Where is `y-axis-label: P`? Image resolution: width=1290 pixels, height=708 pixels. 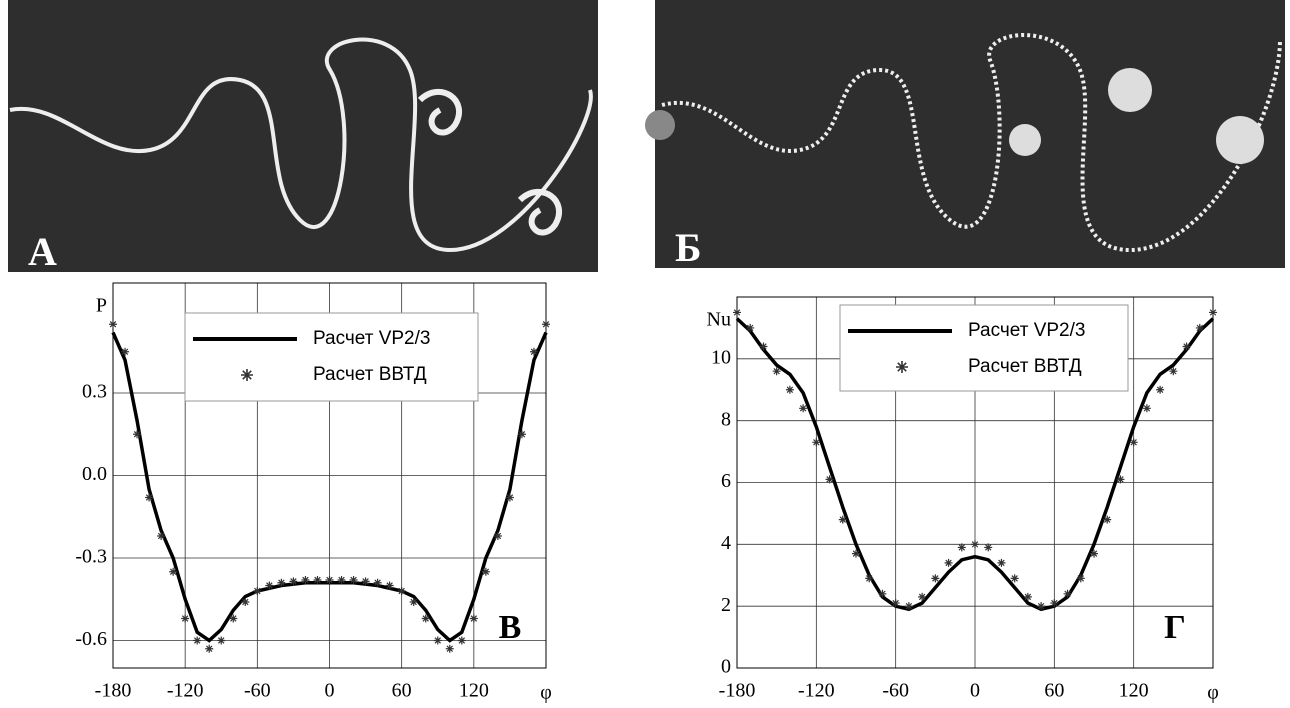
y-axis-label: P is located at coordinates (101, 306).